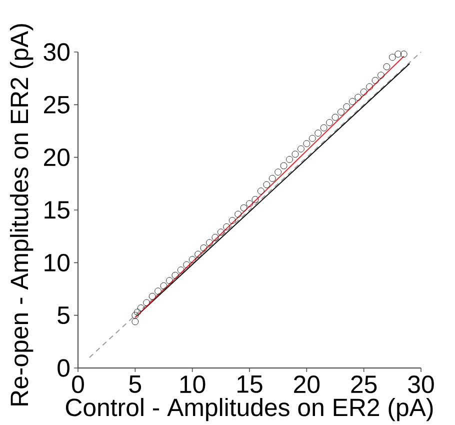 The height and width of the screenshot is (425, 455). What do you see at coordinates (57, 210) in the screenshot?
I see `y-tick-label: 15` at bounding box center [57, 210].